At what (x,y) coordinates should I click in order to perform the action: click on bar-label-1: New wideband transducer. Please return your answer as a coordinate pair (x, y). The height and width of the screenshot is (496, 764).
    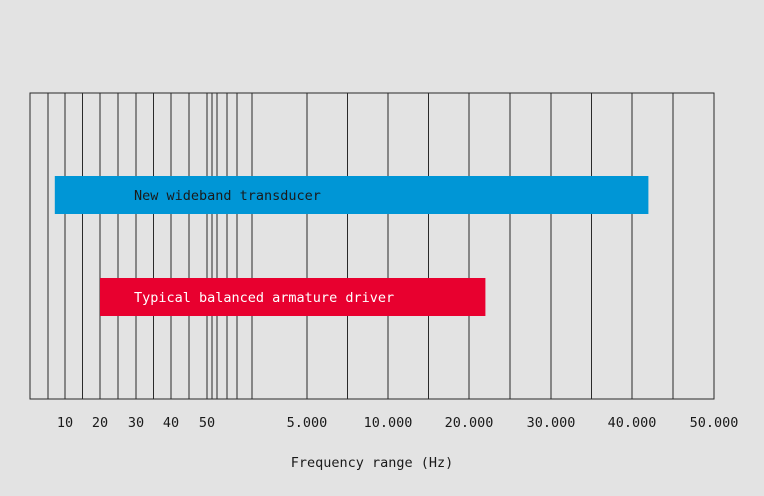
    Looking at the image, I should click on (227, 196).